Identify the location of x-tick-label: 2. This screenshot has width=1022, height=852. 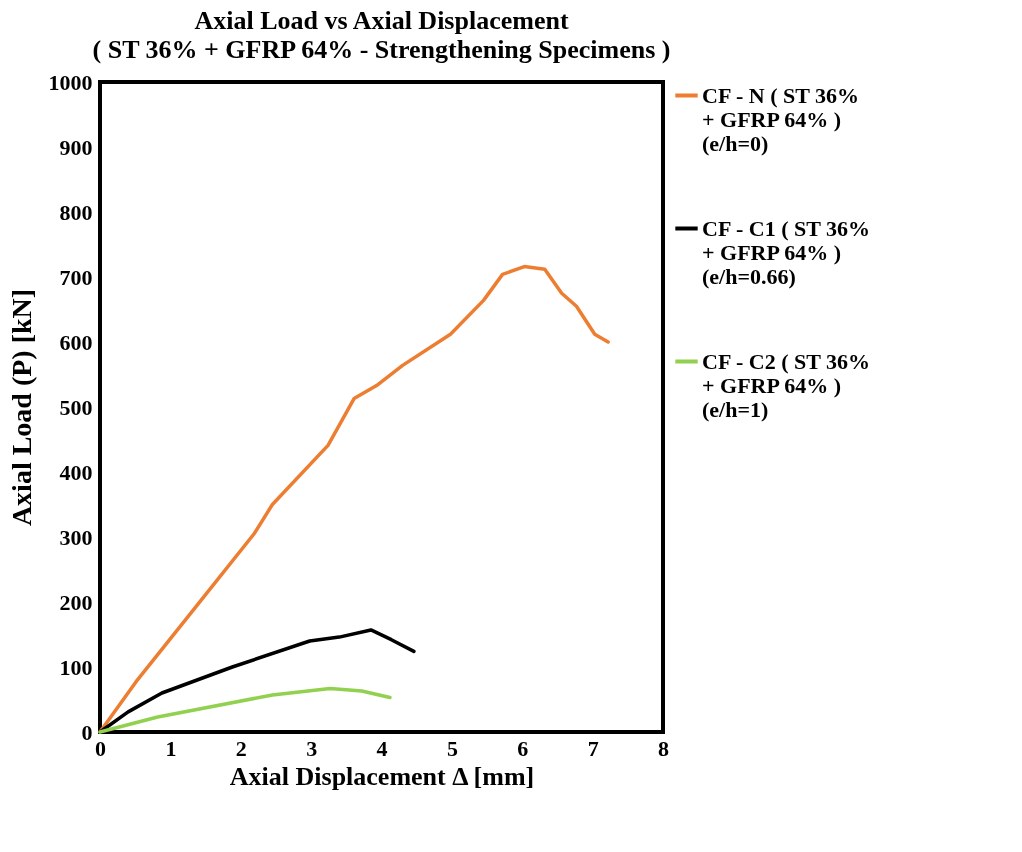
(241, 748).